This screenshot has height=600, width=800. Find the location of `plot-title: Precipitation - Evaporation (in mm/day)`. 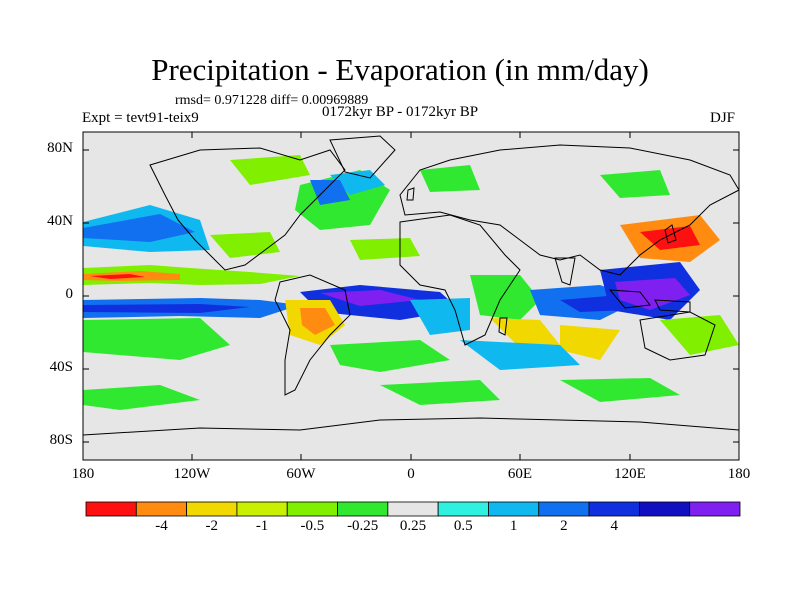

plot-title: Precipitation - Evaporation (in mm/day) is located at coordinates (400, 69).